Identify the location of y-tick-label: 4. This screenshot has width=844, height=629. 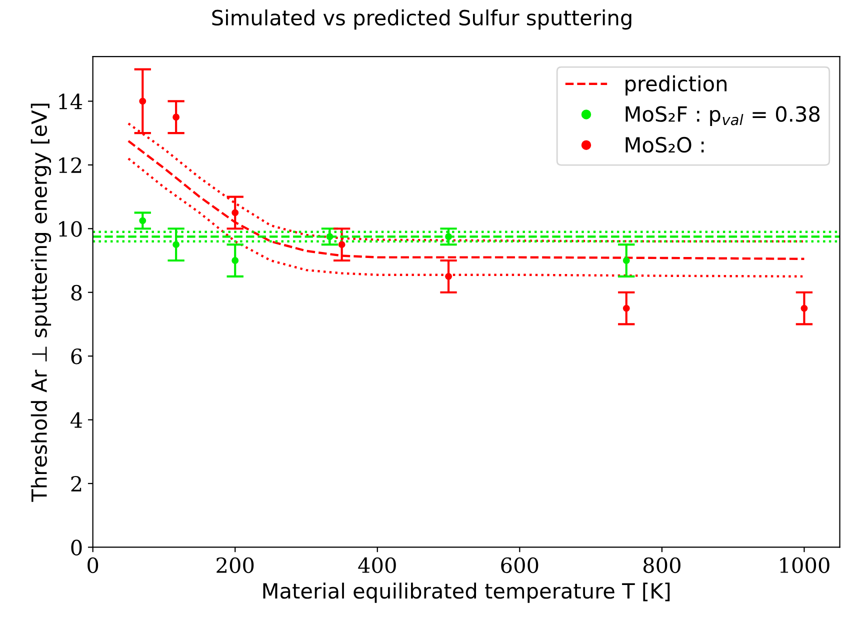
(76, 420).